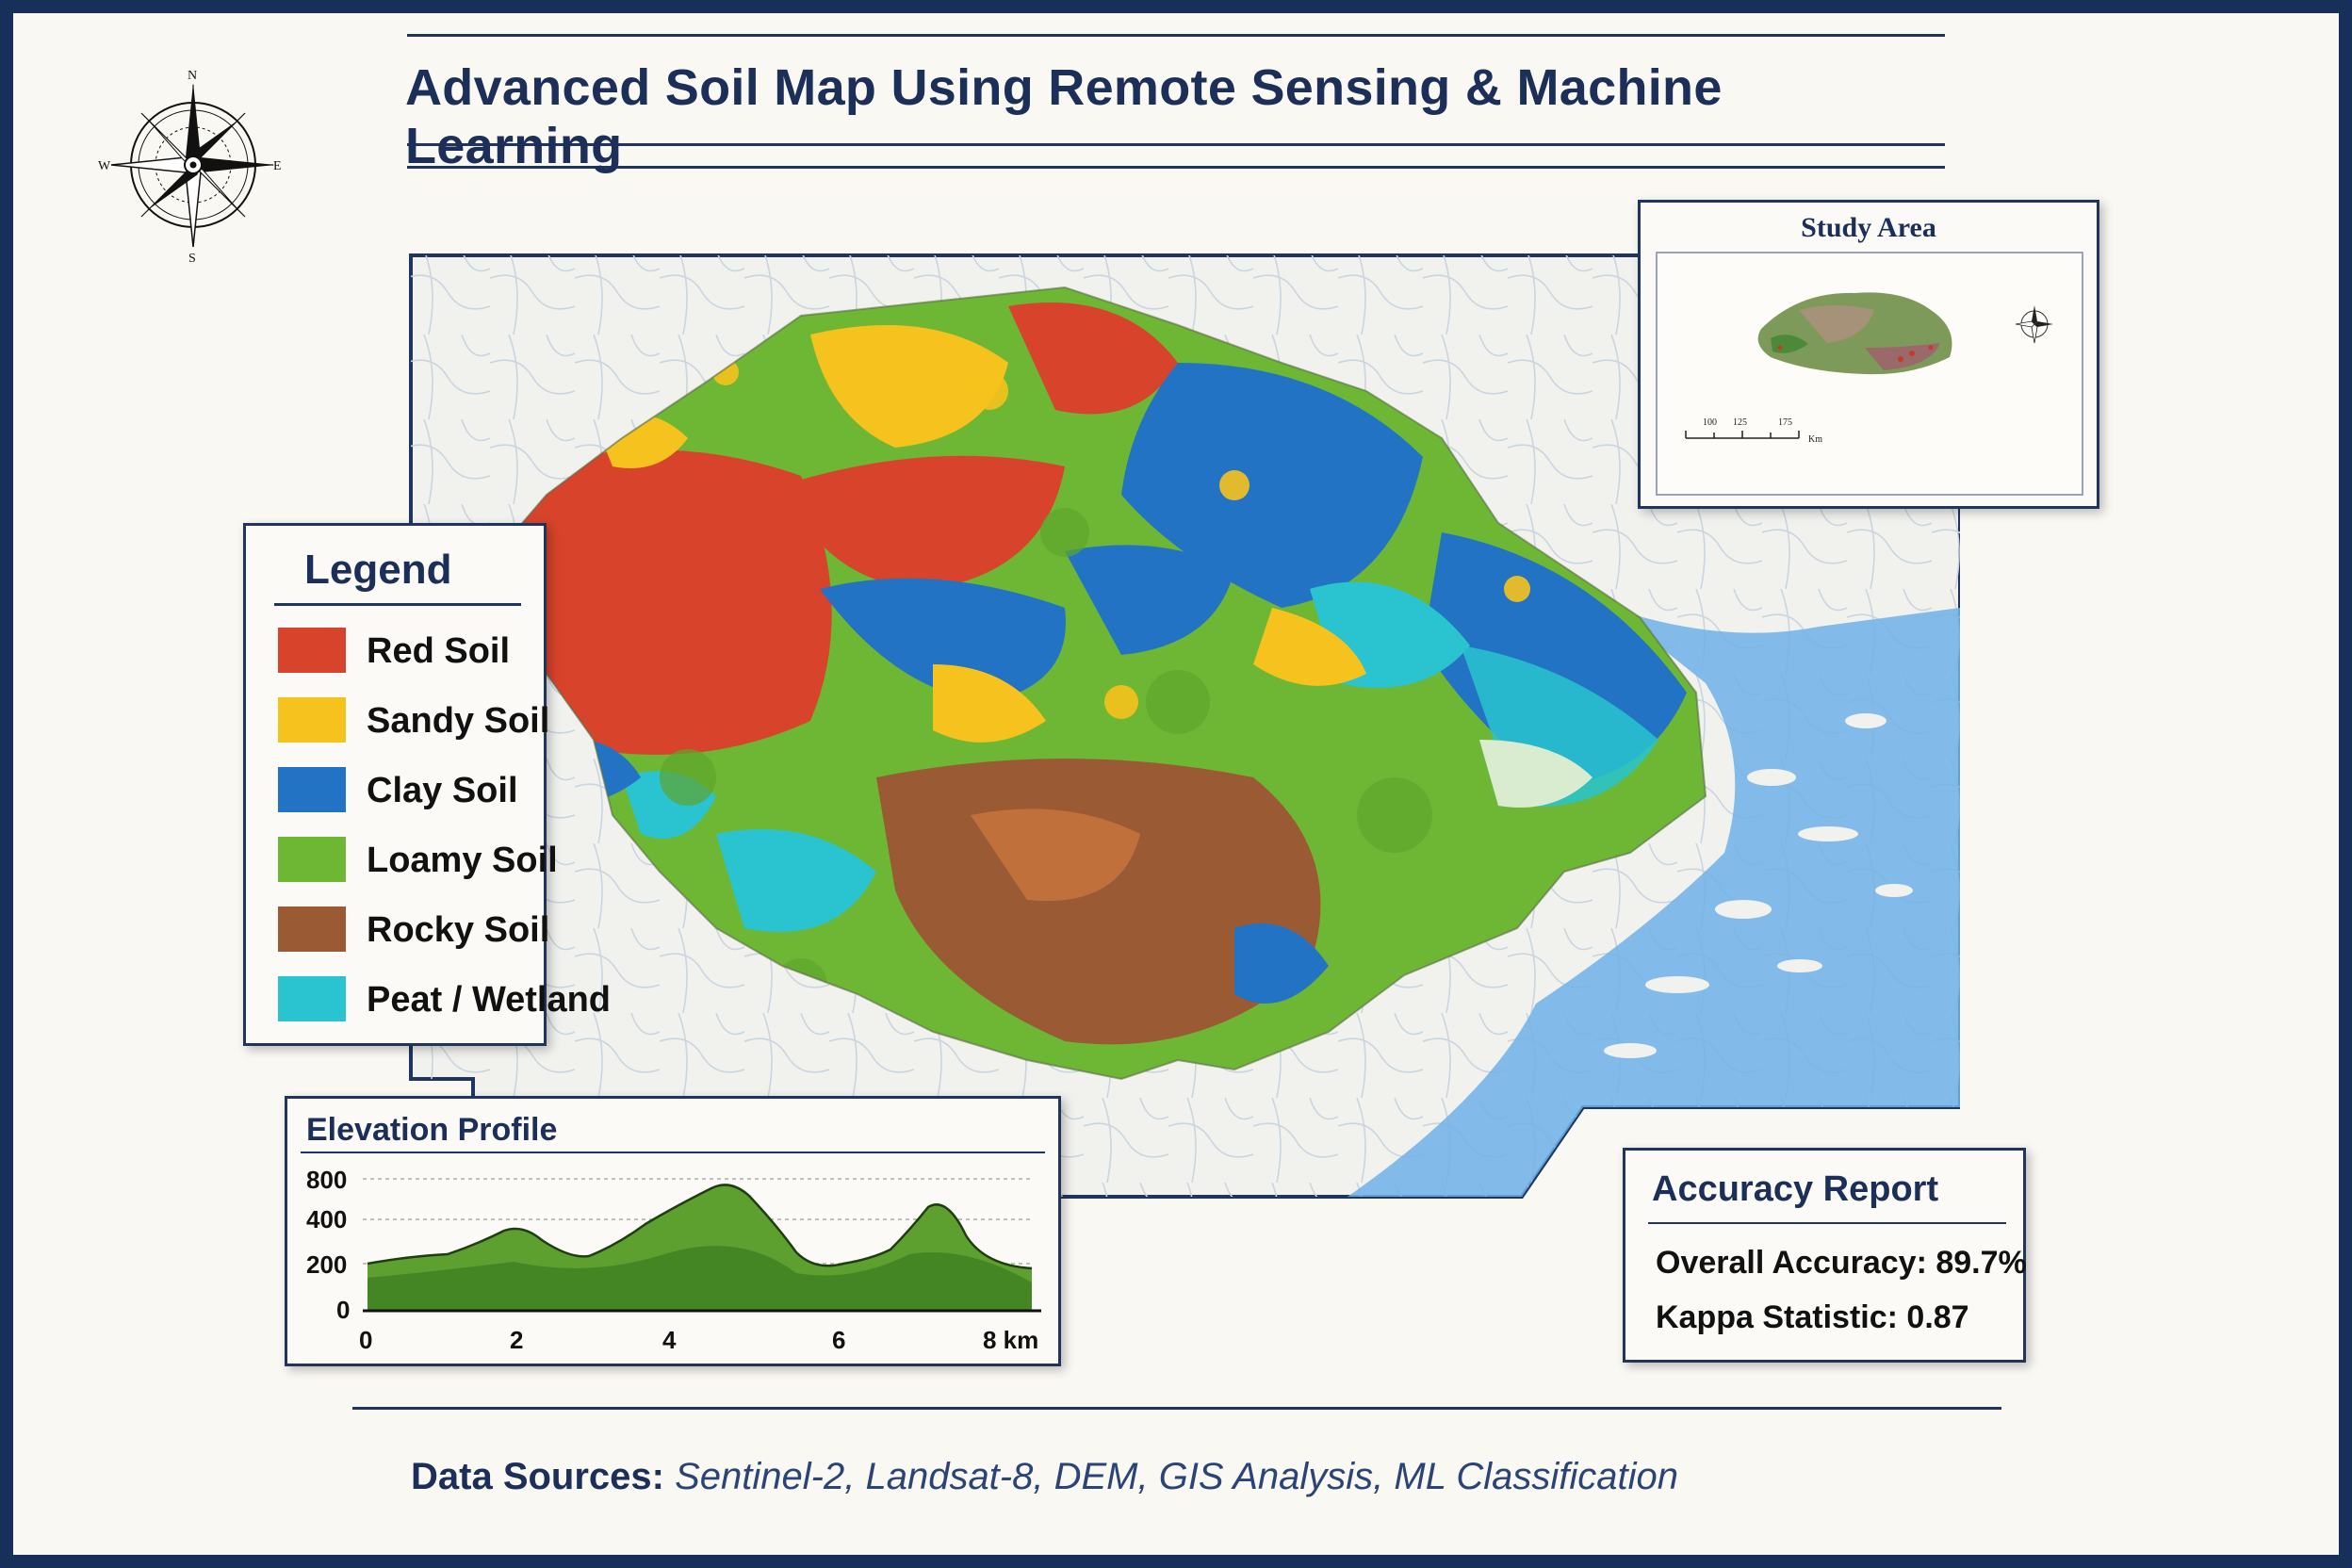  I want to click on overall-accuracy: Overall Accuracy: 89.7%, so click(1842, 1263).